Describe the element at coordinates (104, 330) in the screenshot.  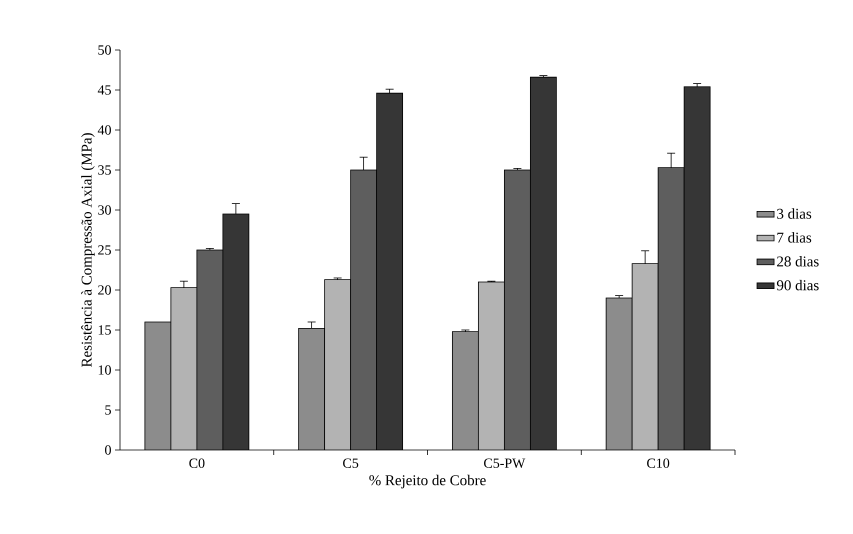
I see `y-tick-label: 15` at that location.